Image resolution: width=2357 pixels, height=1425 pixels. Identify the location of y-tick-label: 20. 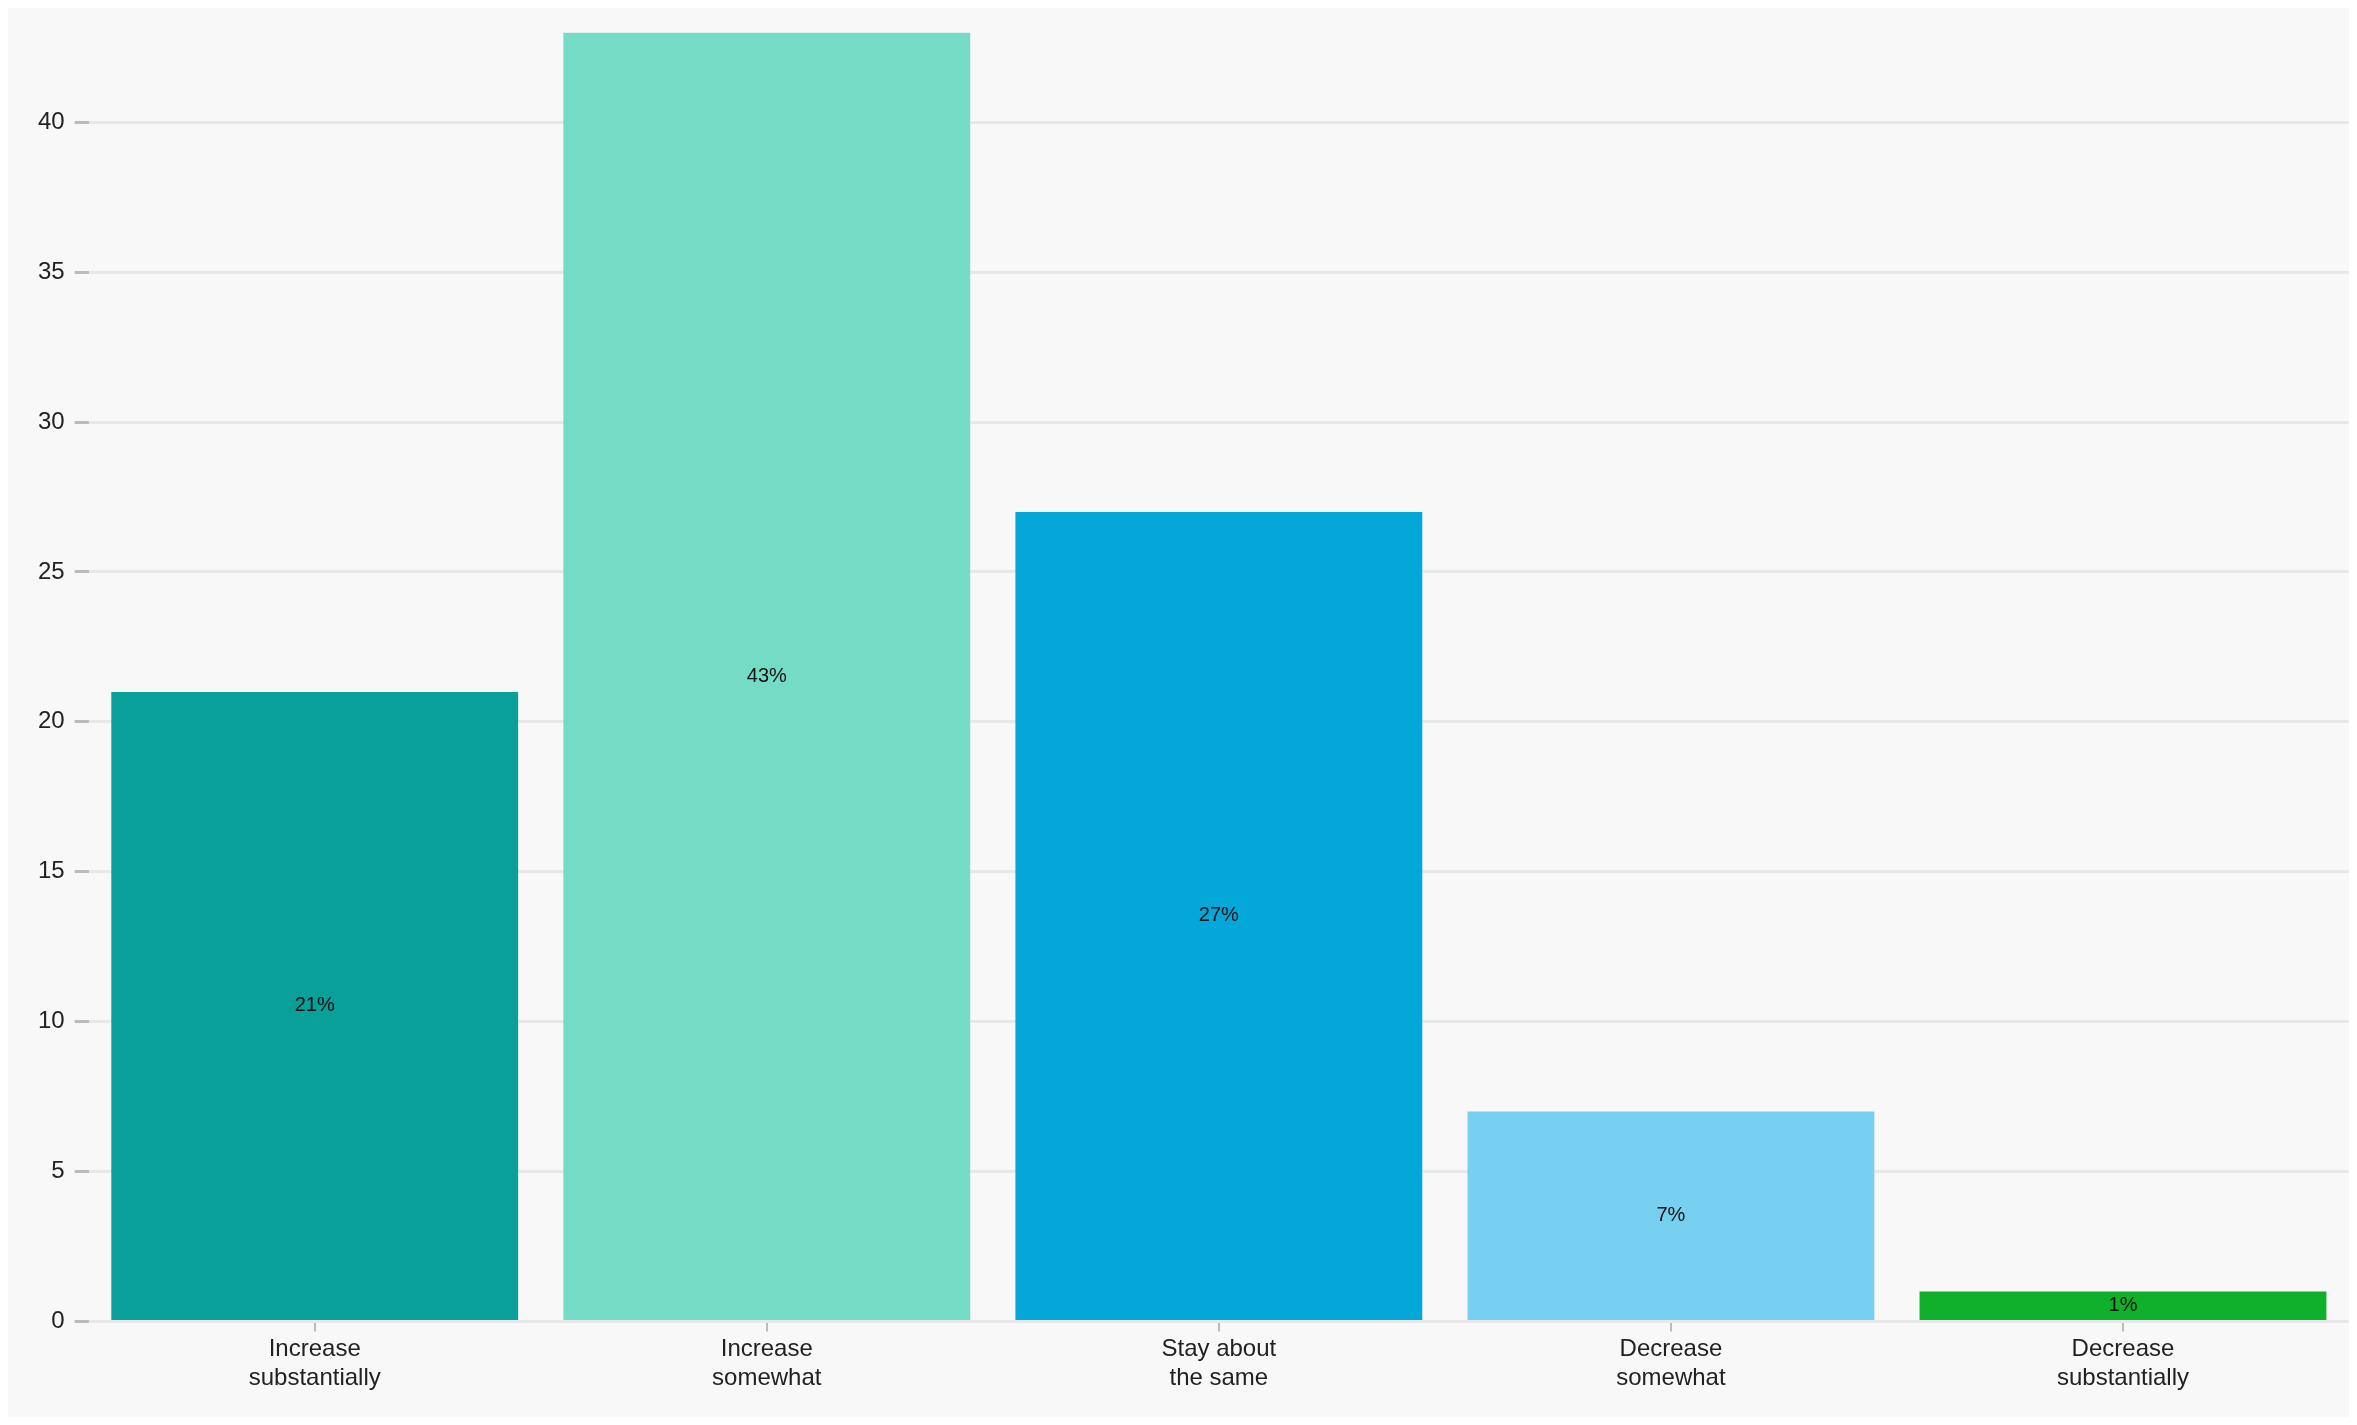
(51, 720).